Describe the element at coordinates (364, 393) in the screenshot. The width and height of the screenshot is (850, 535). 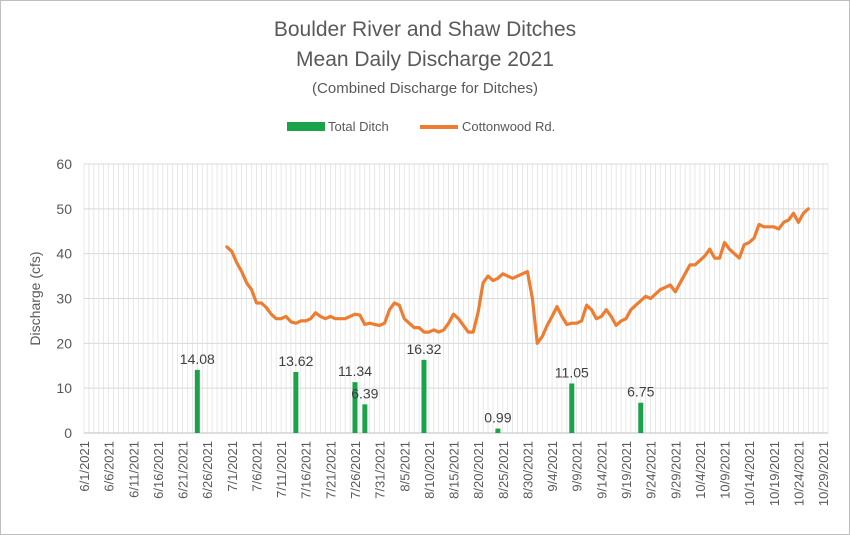
I see `data-label: 6.39` at that location.